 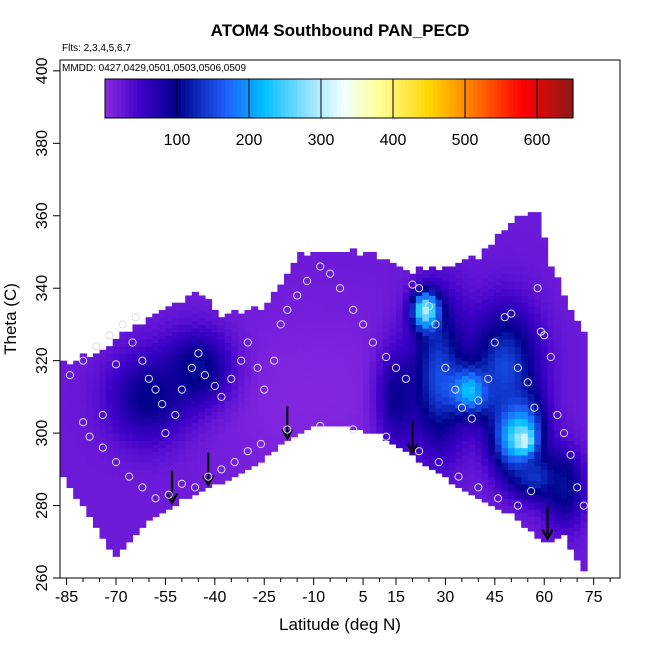 I want to click on x-tick-label: 30, so click(x=446, y=597).